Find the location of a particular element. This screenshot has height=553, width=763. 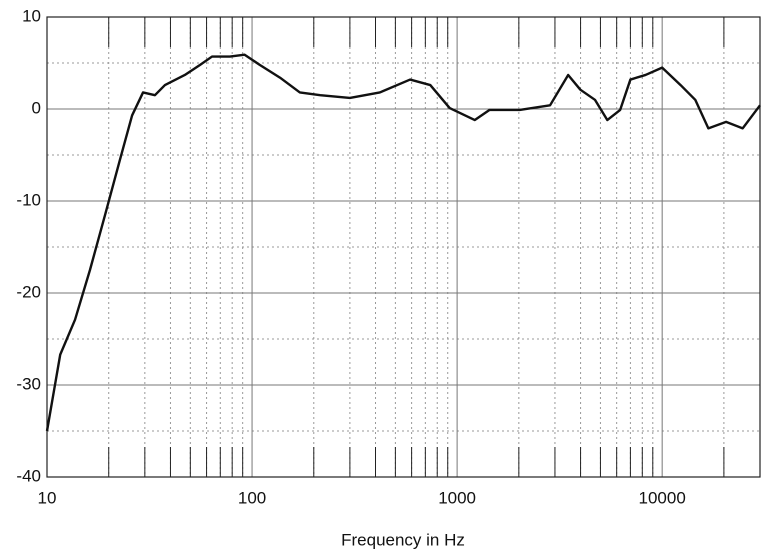

y-tick-label: -40 is located at coordinates (28, 475).